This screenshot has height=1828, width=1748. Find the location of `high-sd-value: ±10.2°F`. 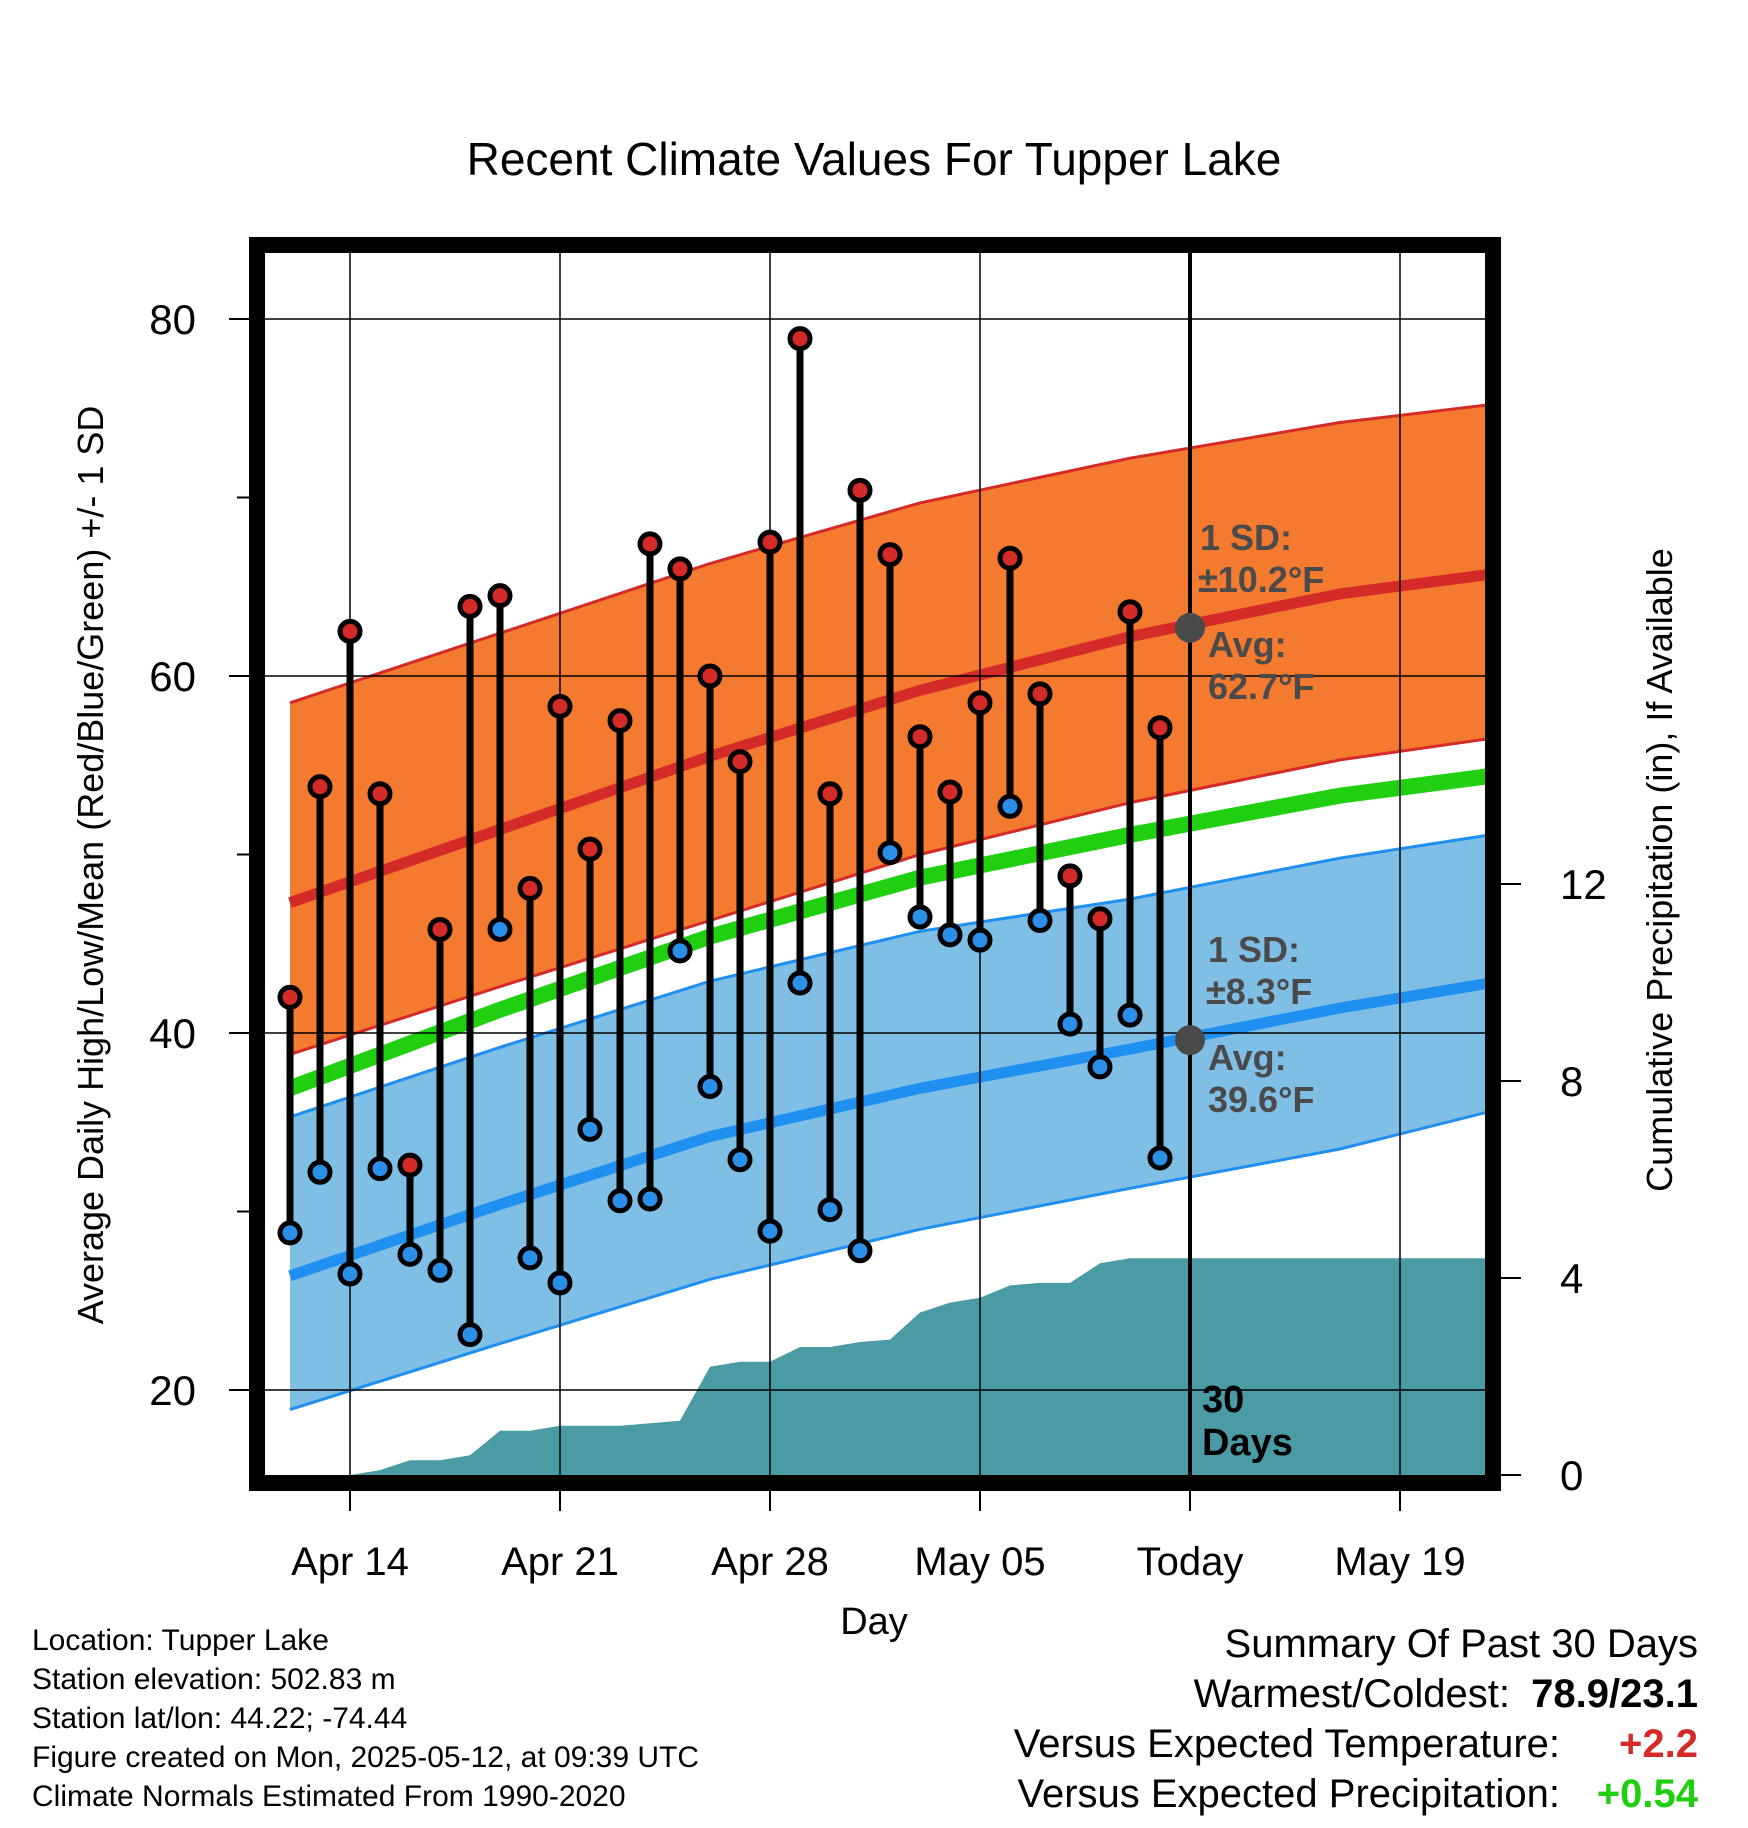

high-sd-value: ±10.2°F is located at coordinates (1261, 579).